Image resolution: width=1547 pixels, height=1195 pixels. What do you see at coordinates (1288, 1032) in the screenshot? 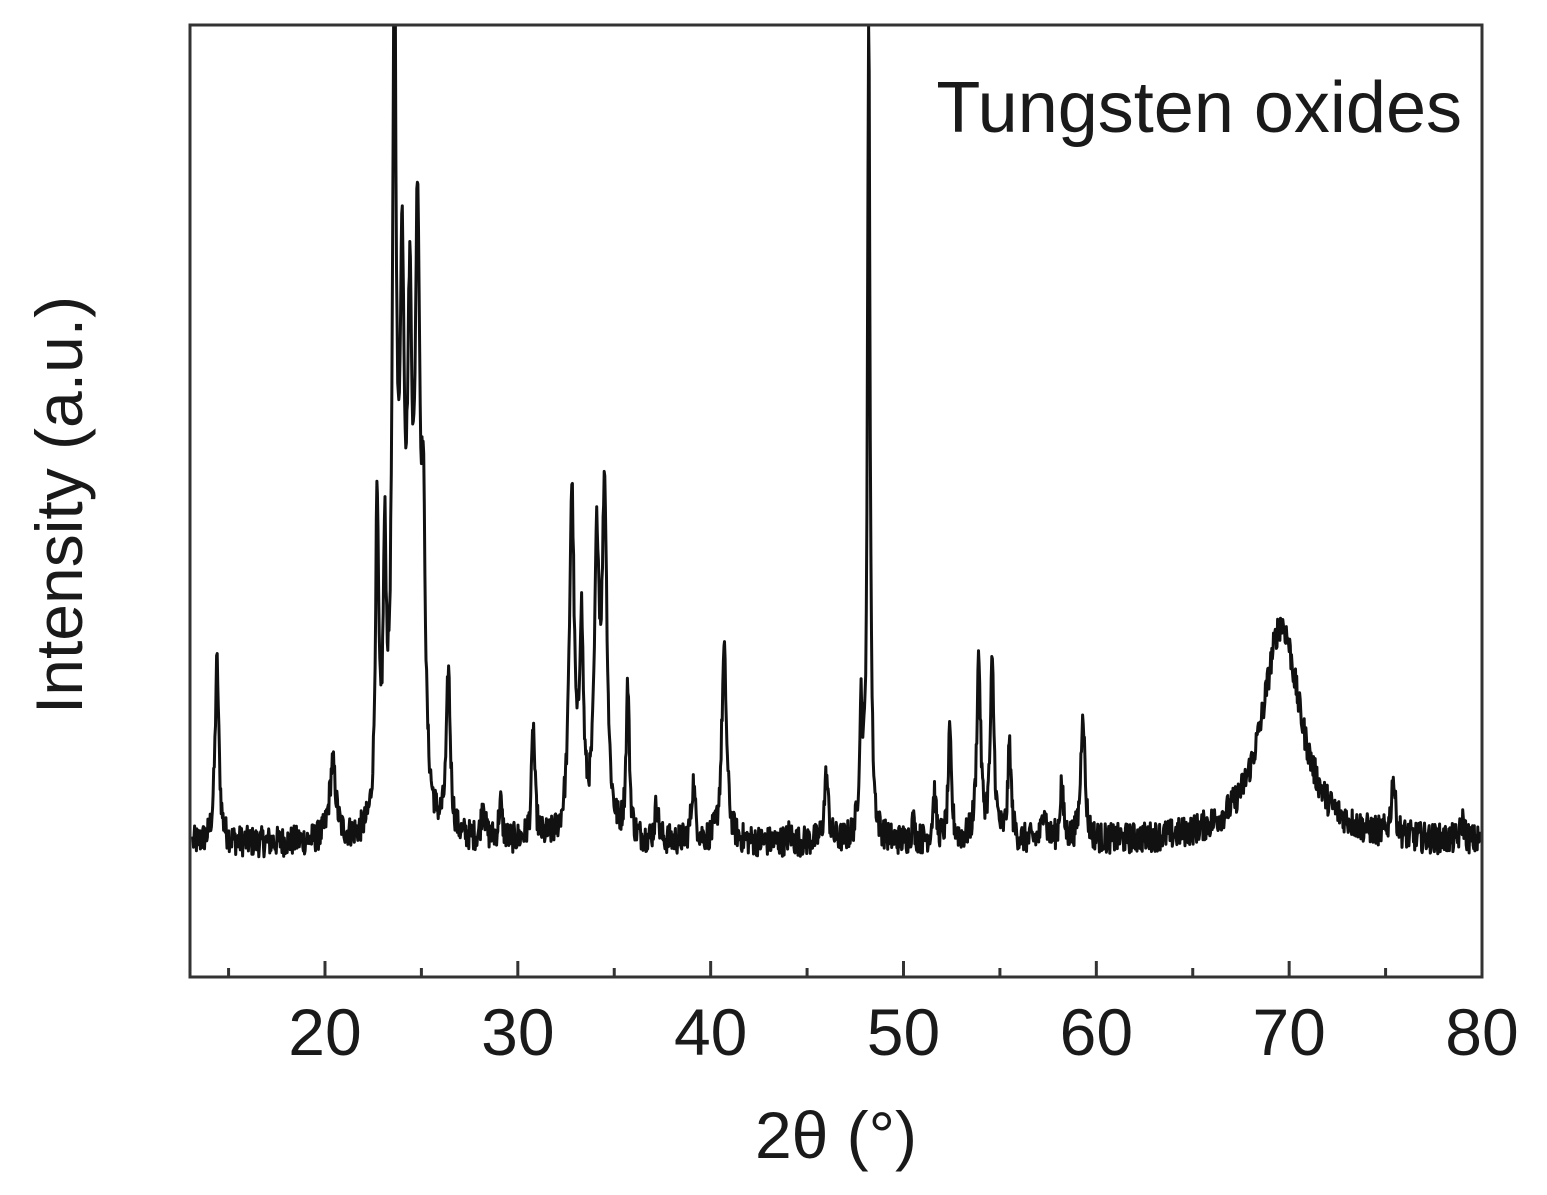
I see `x-tick-label: 70` at bounding box center [1288, 1032].